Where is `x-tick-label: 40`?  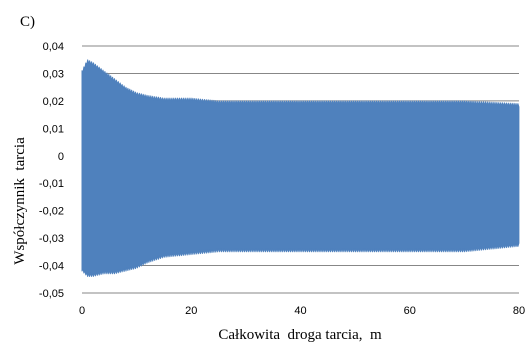 x-tick-label: 40 is located at coordinates (300, 311).